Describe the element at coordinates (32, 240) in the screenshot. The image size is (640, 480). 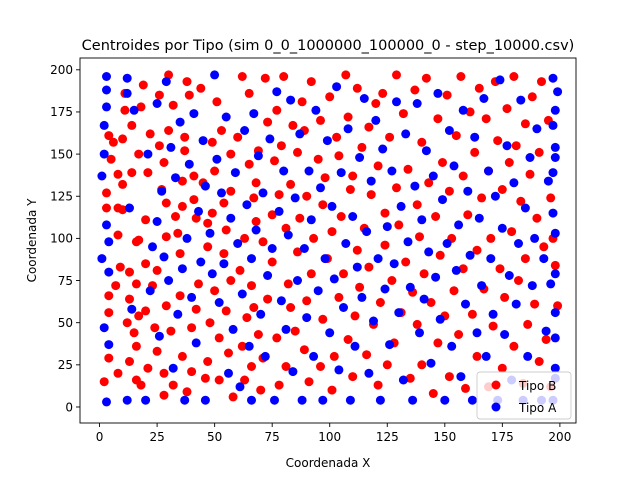
I see `y-axis-label: Coordenada Y` at that location.